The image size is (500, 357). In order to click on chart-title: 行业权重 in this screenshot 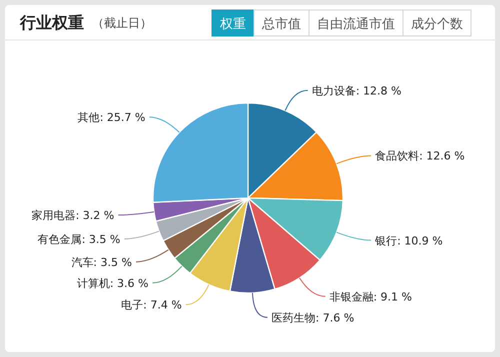, I will do `click(51, 22)`.